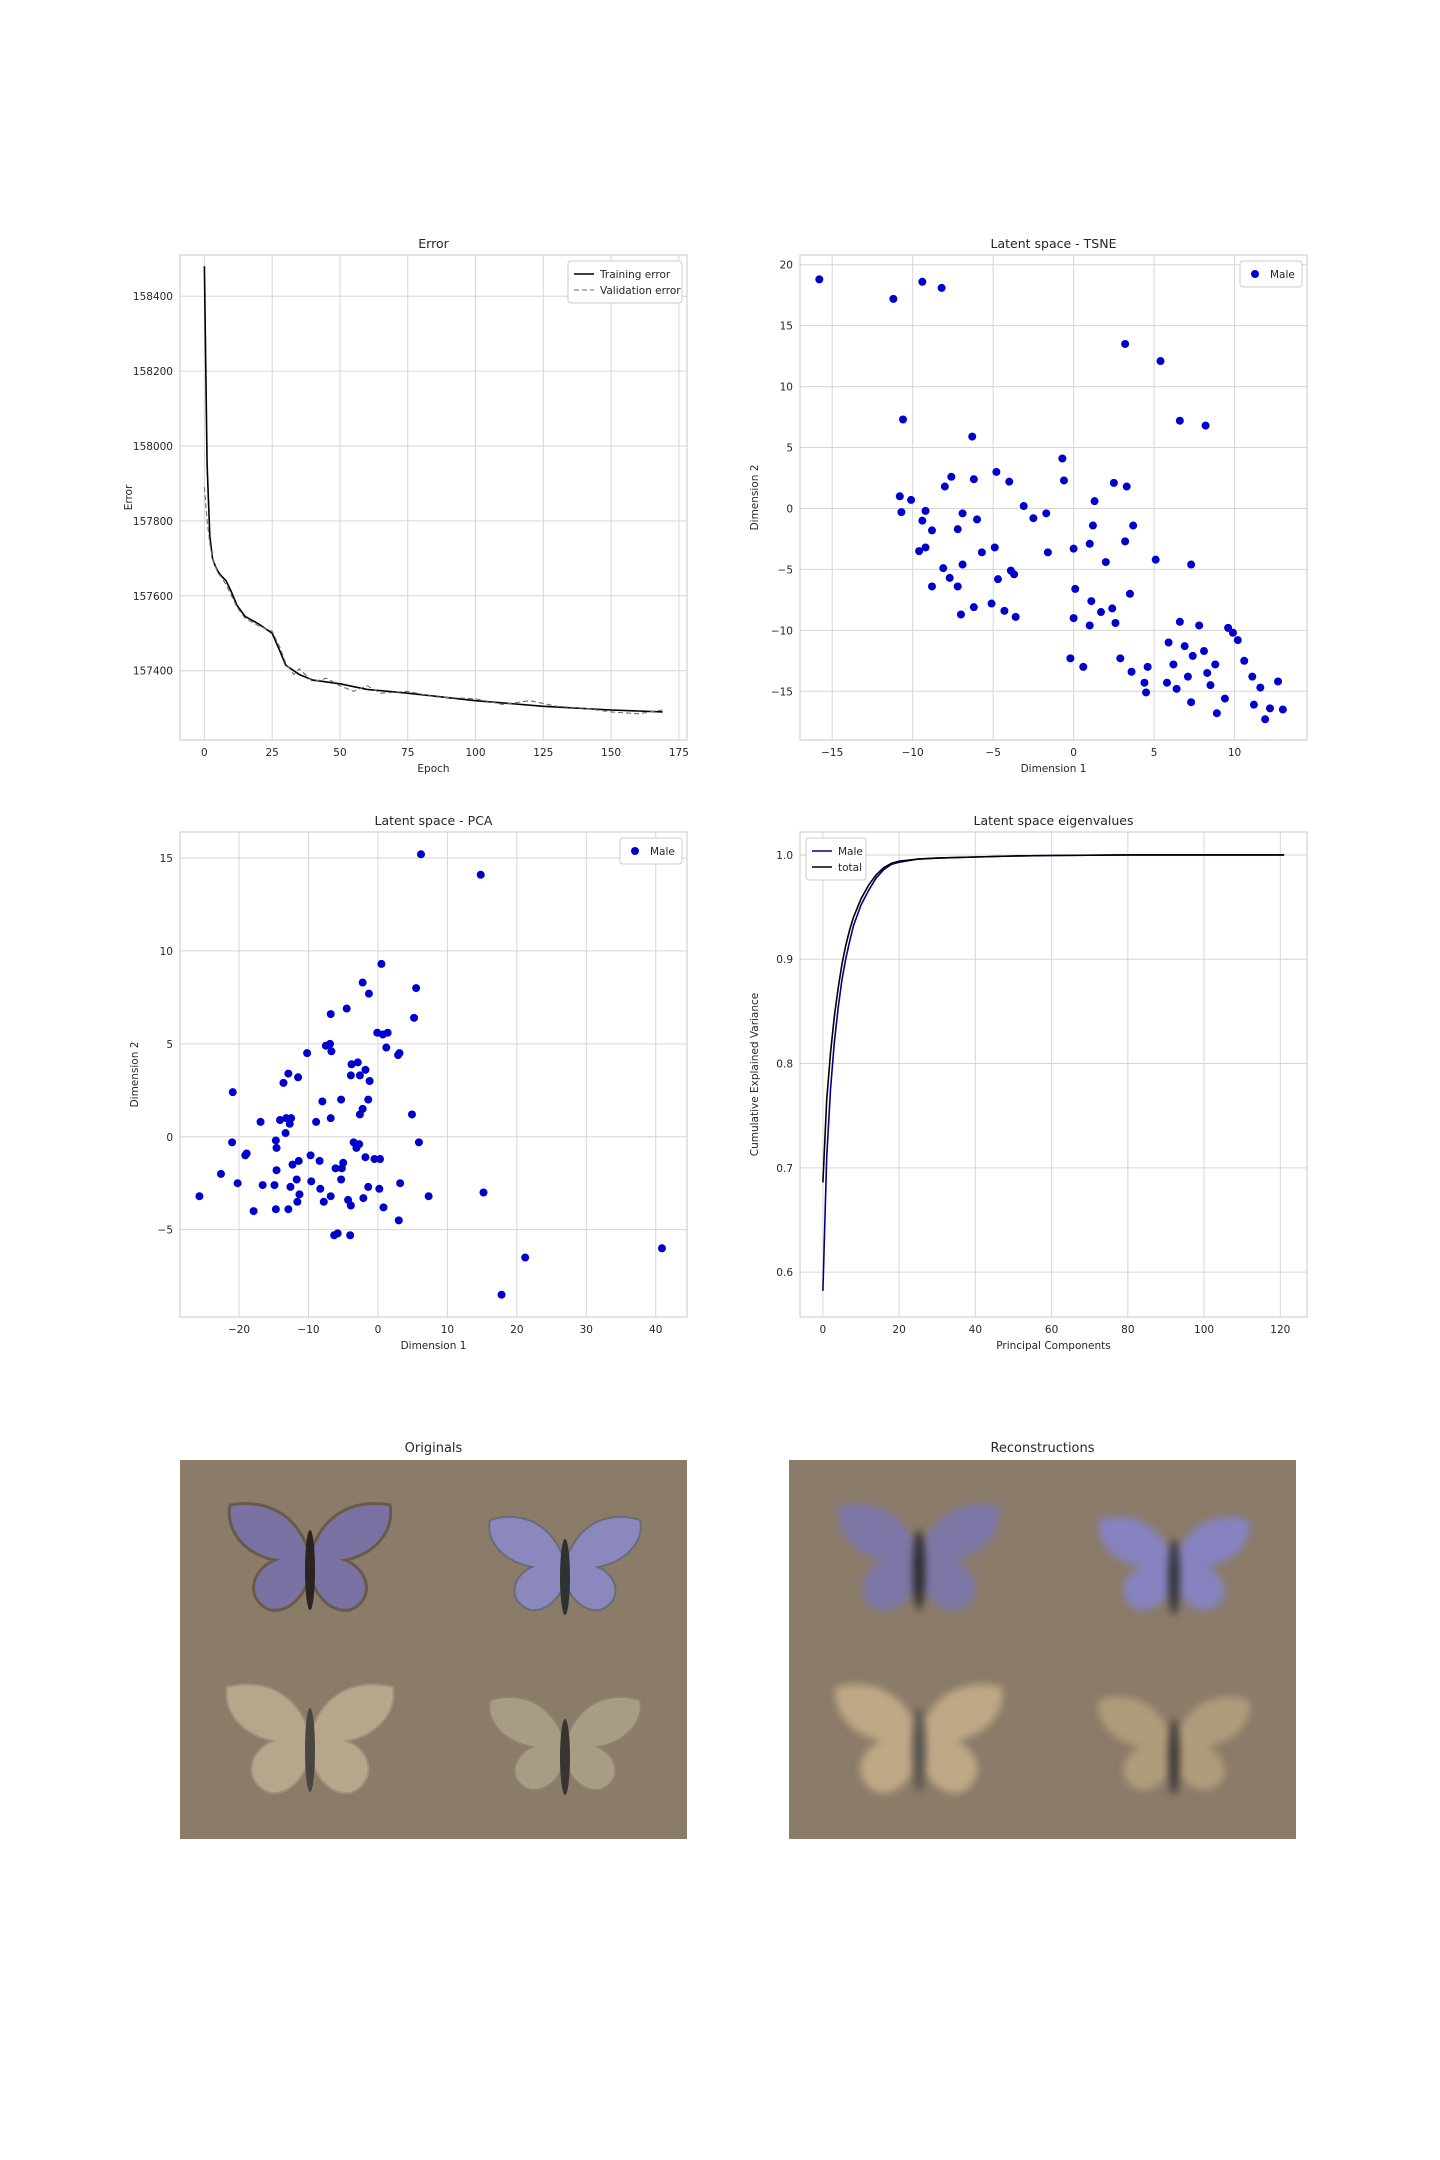 This screenshot has width=1440, height=2160. Describe the element at coordinates (271, 753) in the screenshot. I see `x-tick-label: 25` at that location.